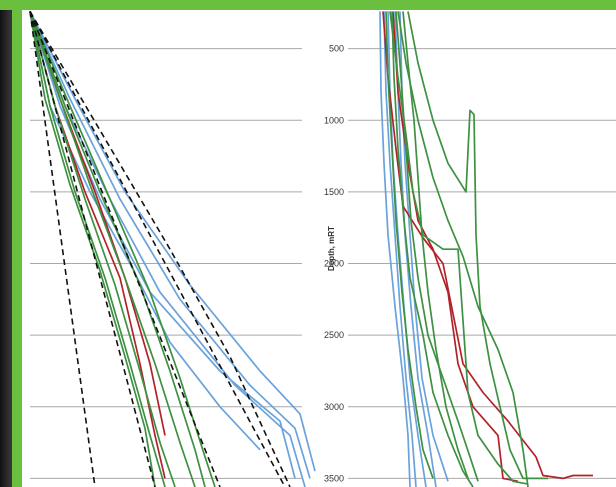 The image size is (616, 487). Describe the element at coordinates (6, 248) in the screenshot. I see `dark-edge-strip` at that location.